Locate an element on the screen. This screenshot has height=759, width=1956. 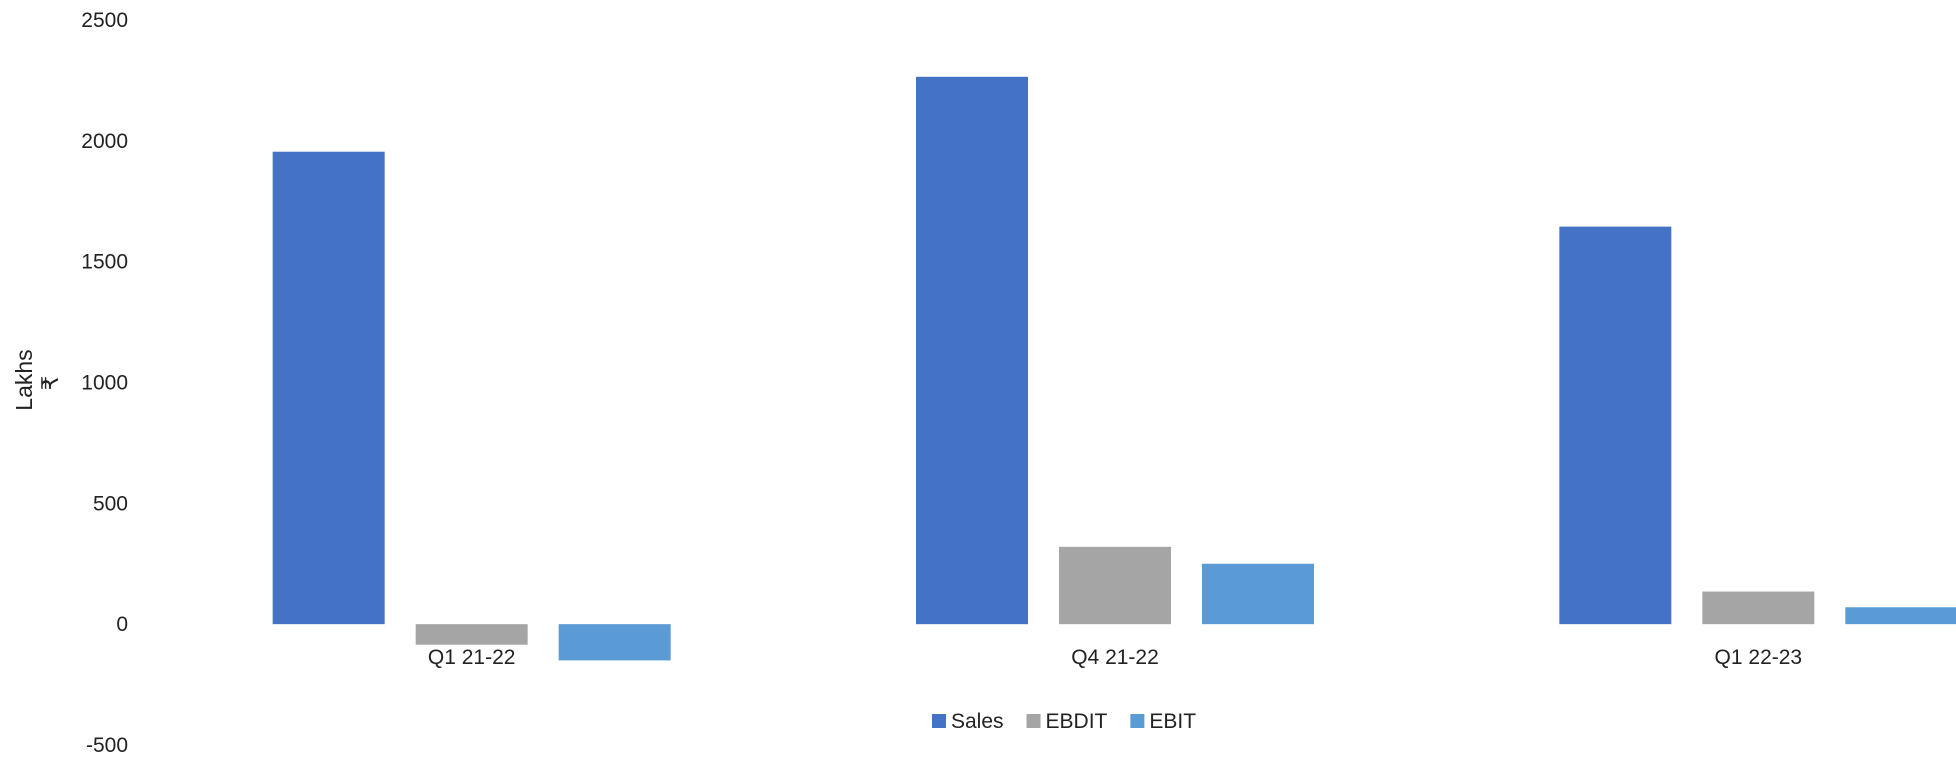
y-tick-label: 1000 is located at coordinates (104, 383).